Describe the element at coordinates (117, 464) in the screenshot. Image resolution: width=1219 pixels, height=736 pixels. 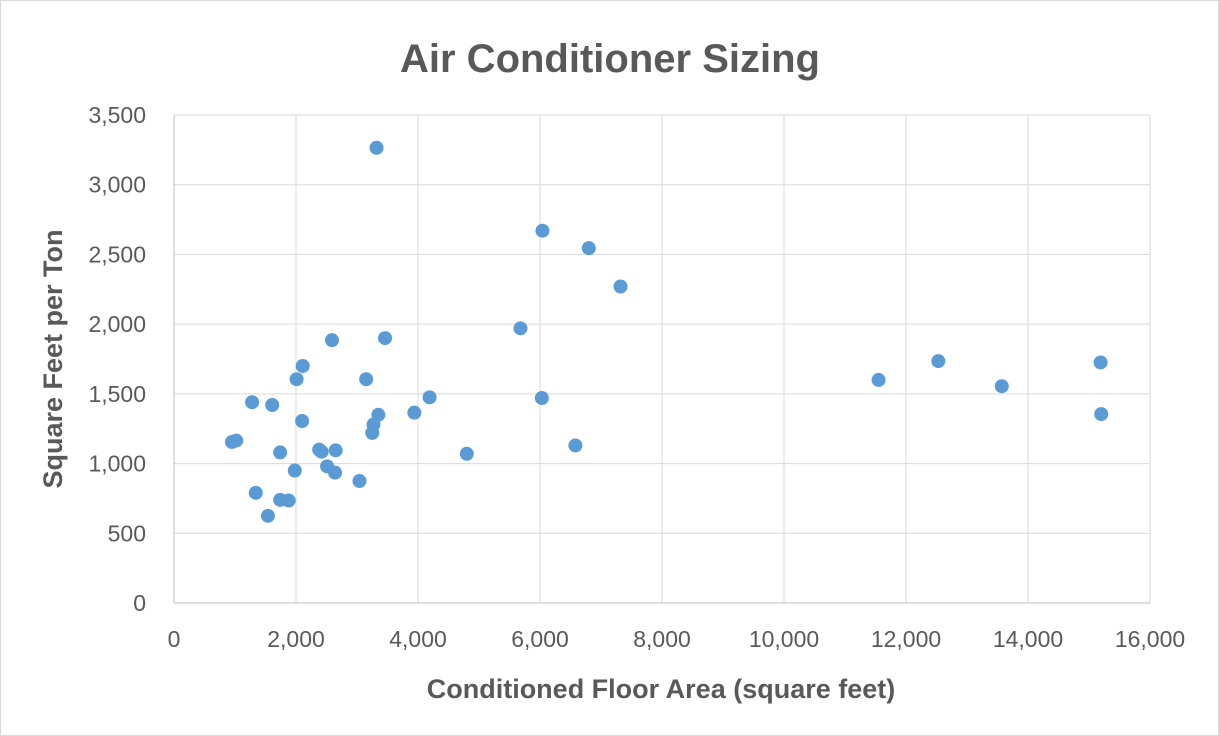
I see `y-tick-label: 1,000` at that location.